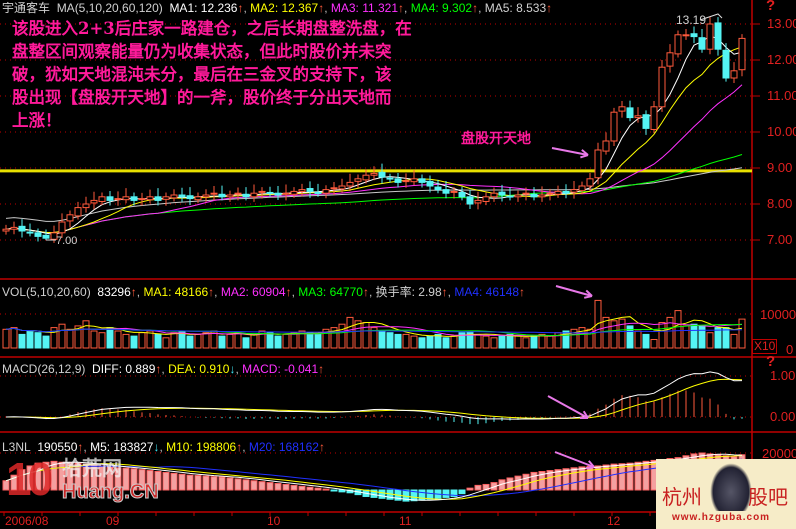 The height and width of the screenshot is (529, 796). What do you see at coordinates (783, 416) in the screenshot?
I see `macd-tick: 0.00` at bounding box center [783, 416].